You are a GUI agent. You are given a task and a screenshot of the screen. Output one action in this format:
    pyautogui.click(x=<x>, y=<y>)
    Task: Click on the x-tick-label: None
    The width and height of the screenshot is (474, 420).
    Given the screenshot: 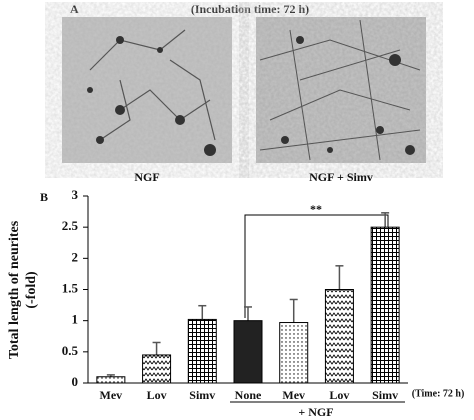 What is the action you would take?
    pyautogui.click(x=248, y=395)
    